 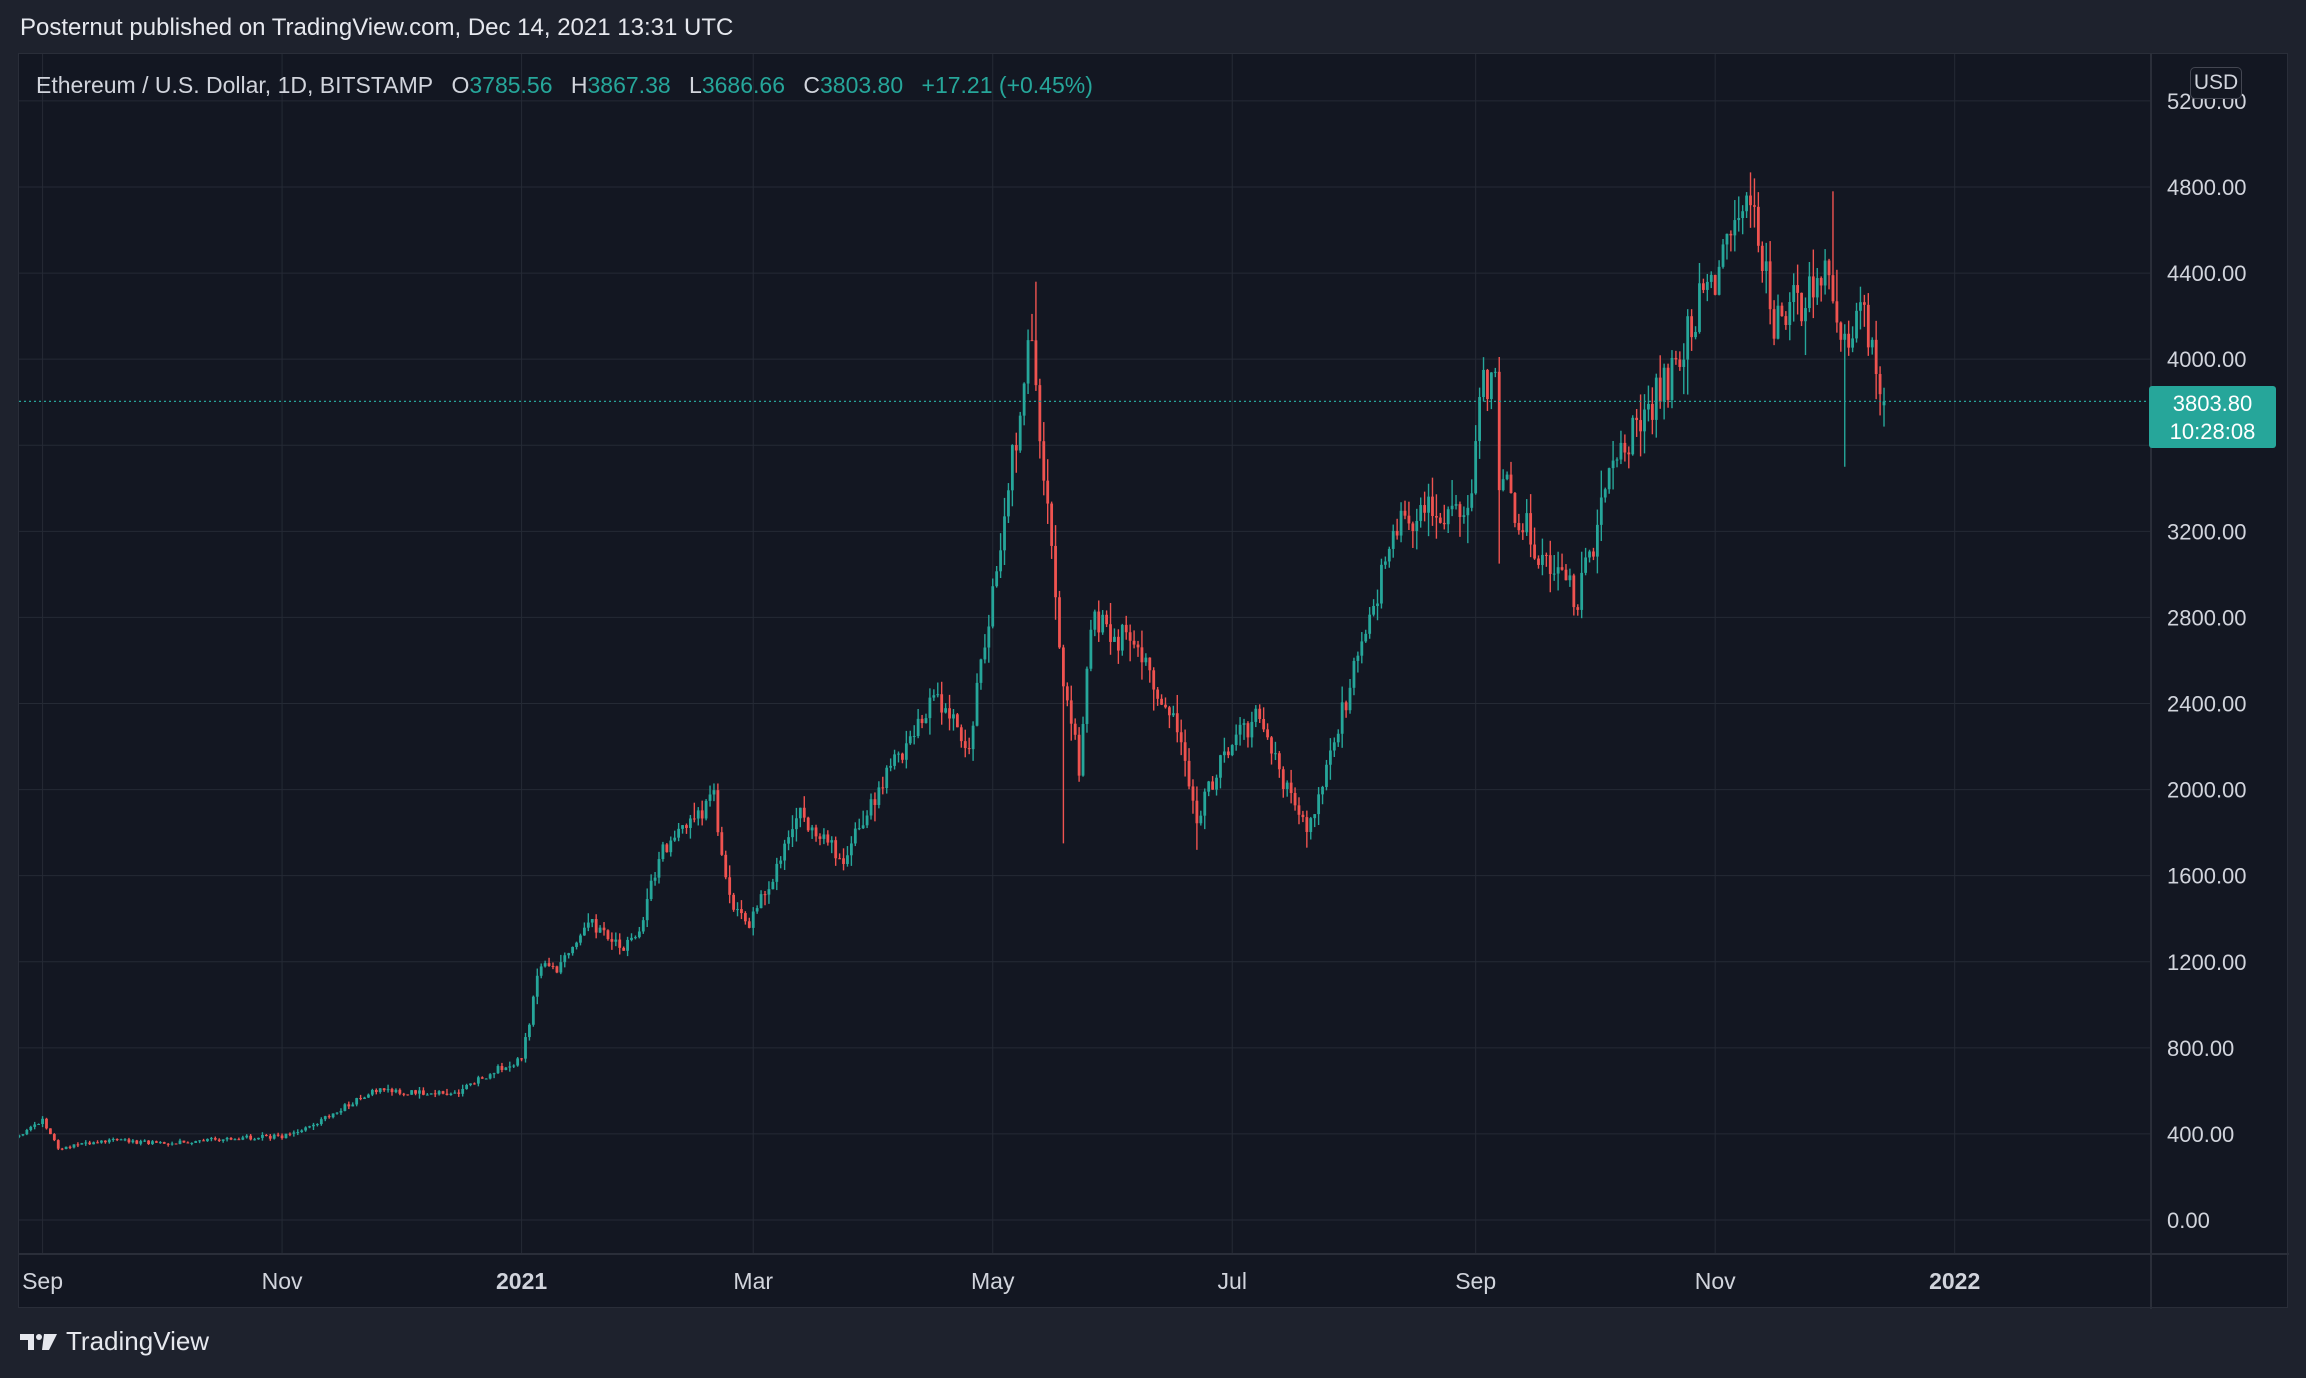 What do you see at coordinates (2216, 83) in the screenshot?
I see `currency-button: USD` at bounding box center [2216, 83].